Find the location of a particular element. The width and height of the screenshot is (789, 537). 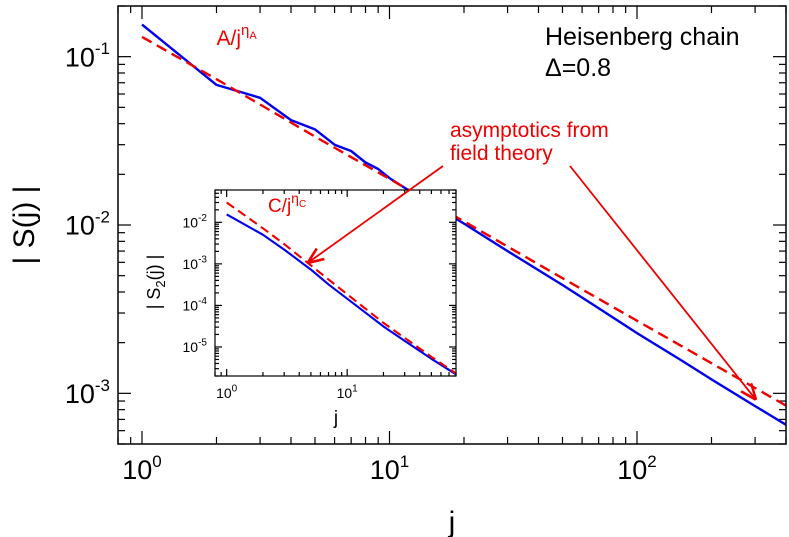

main-ytick-exp: -3 is located at coordinates (102, 385).